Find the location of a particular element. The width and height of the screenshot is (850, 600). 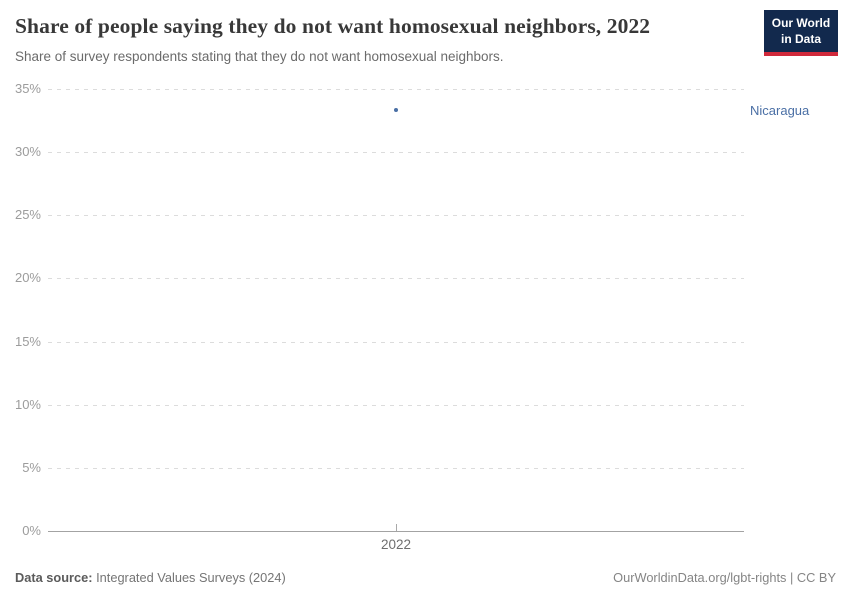

y-axis-tick-label: 30% is located at coordinates (27, 152).